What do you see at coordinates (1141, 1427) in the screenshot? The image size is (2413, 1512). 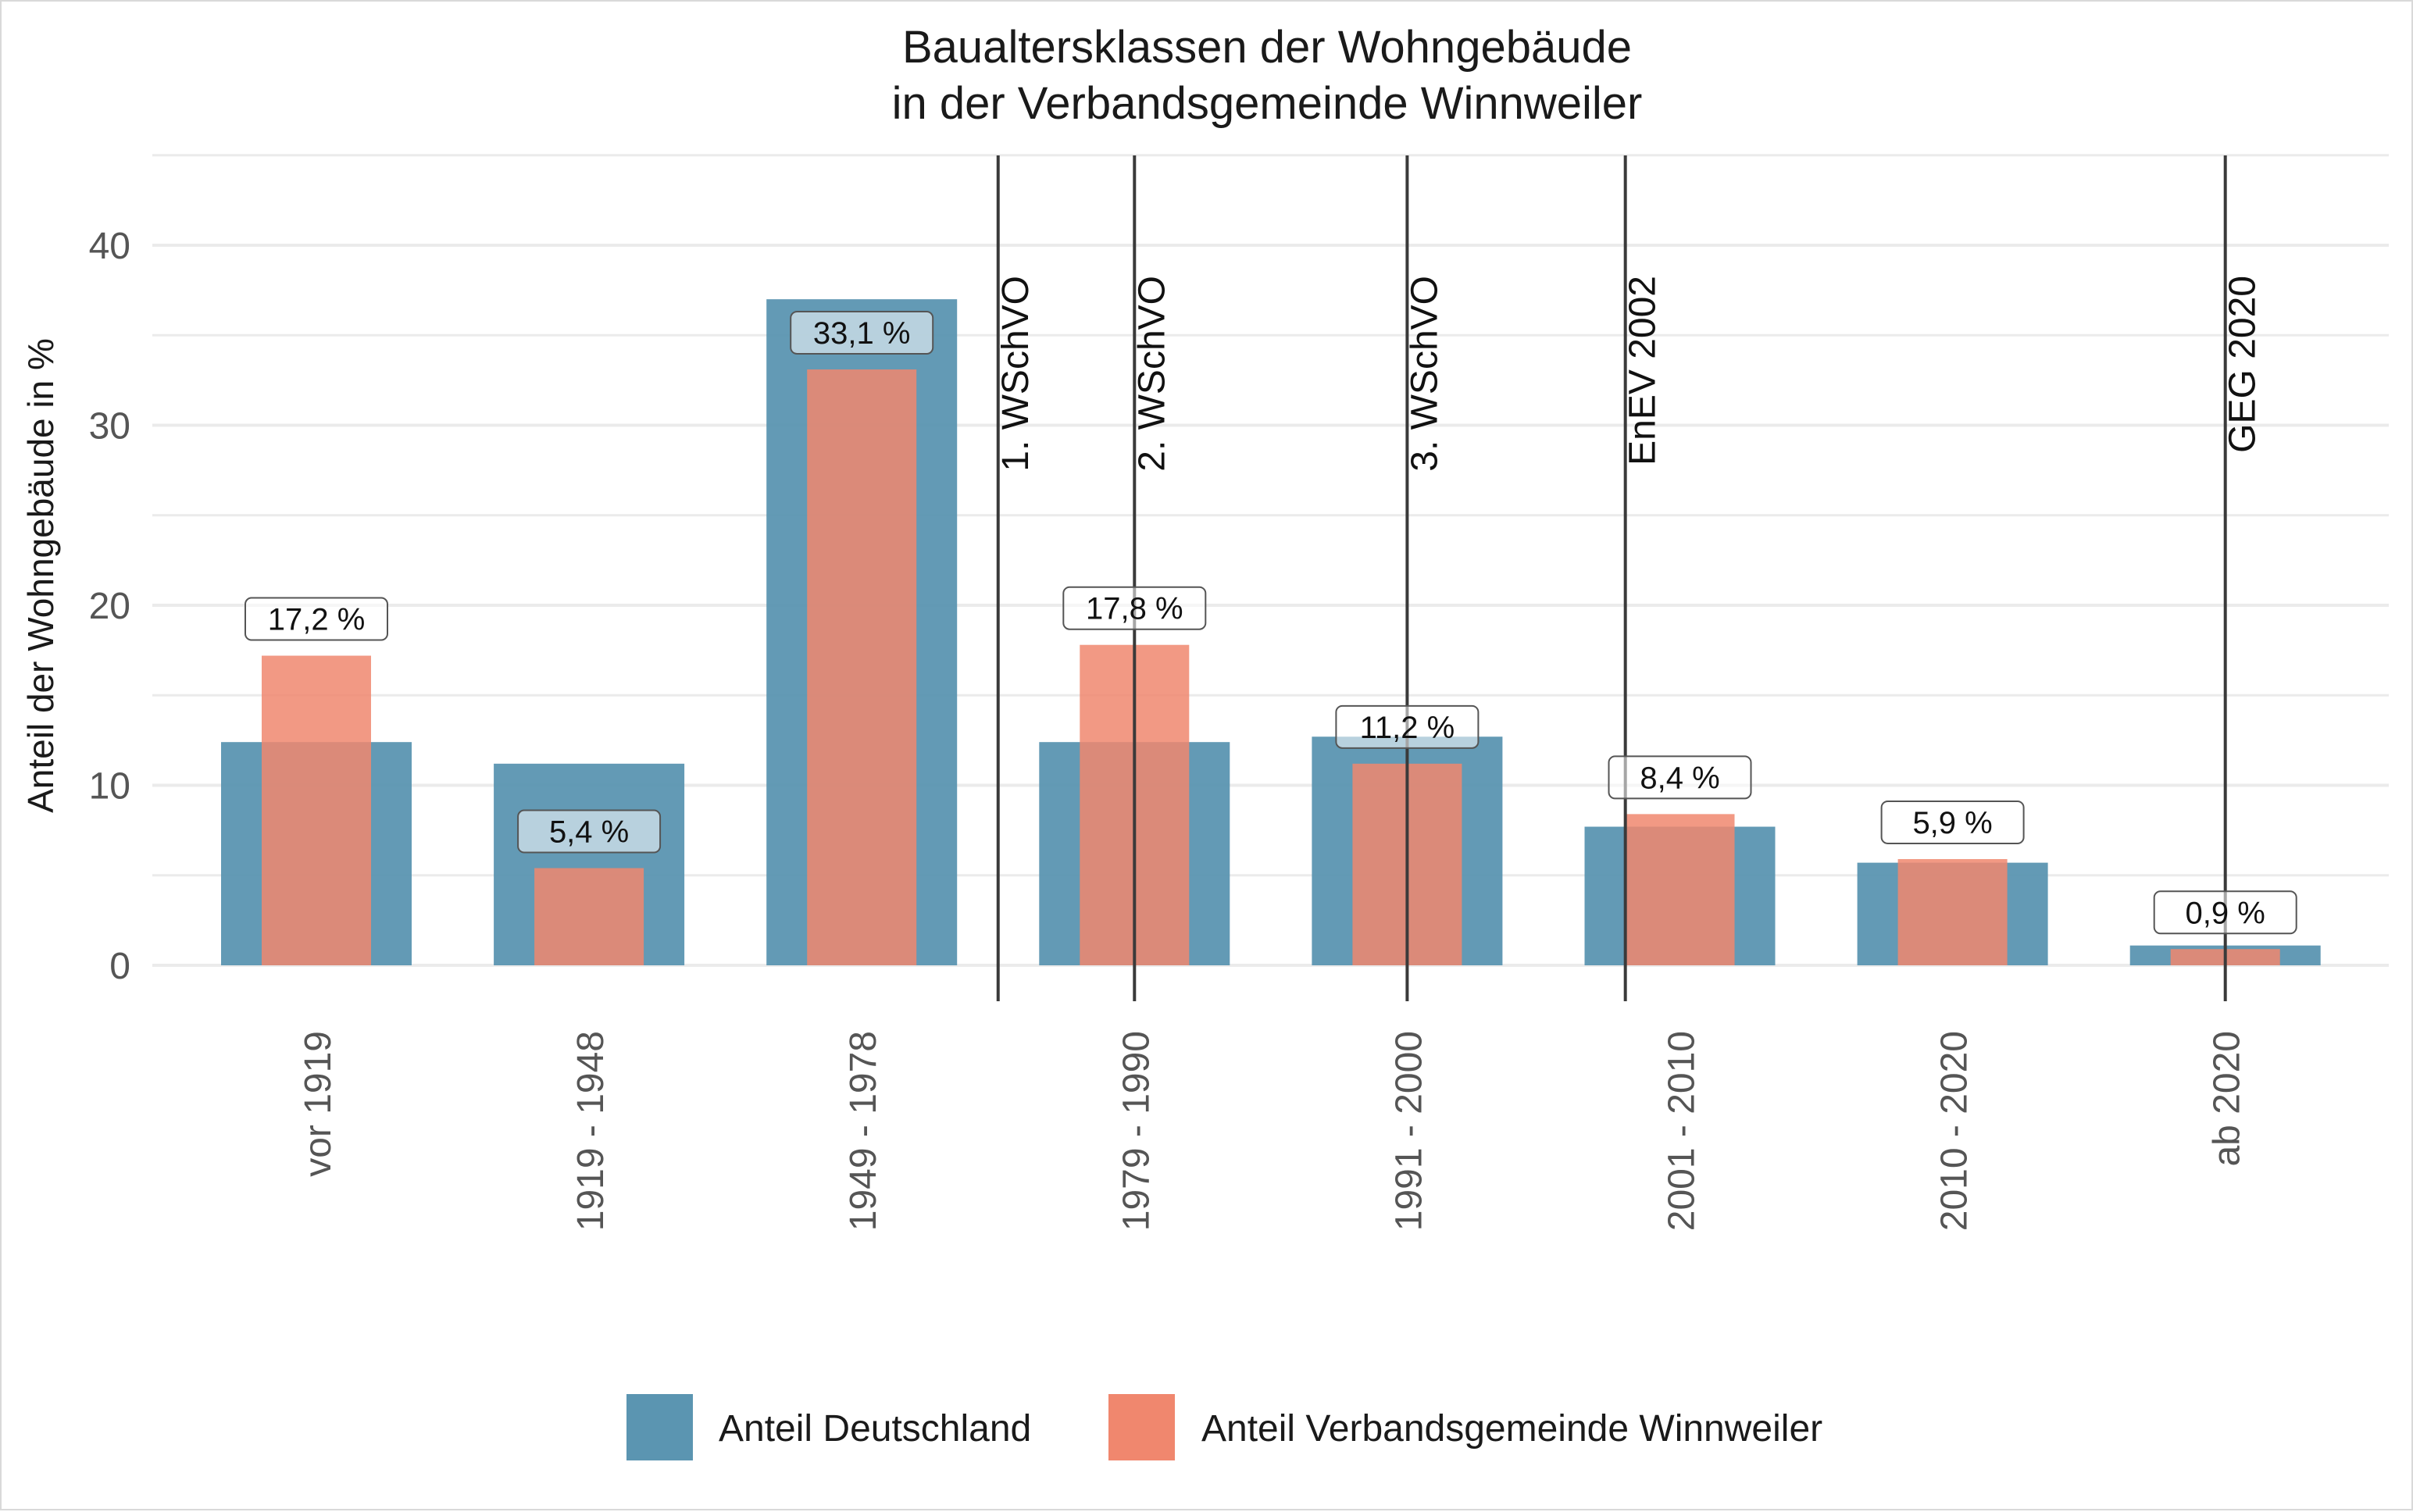 I see `legend-key-winnweiler` at bounding box center [1141, 1427].